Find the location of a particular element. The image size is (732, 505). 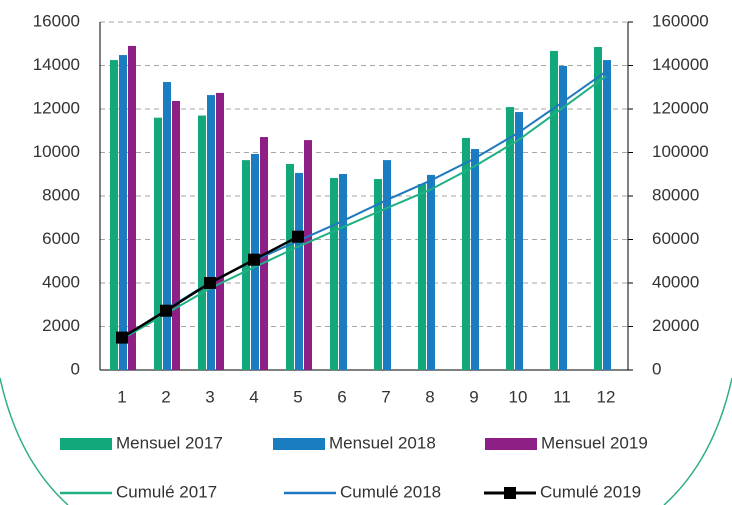

y-tick-label: 14000 is located at coordinates (56, 64).